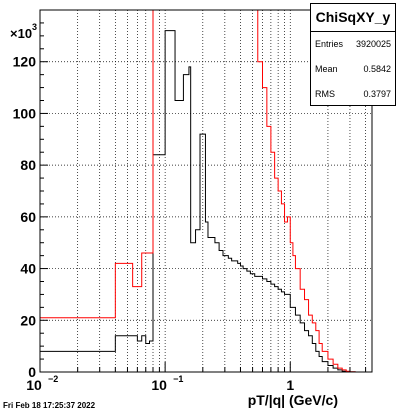 The width and height of the screenshot is (400, 414). Describe the element at coordinates (353, 94) in the screenshot. I see `stats-rms: RMS 0.3797` at that location.